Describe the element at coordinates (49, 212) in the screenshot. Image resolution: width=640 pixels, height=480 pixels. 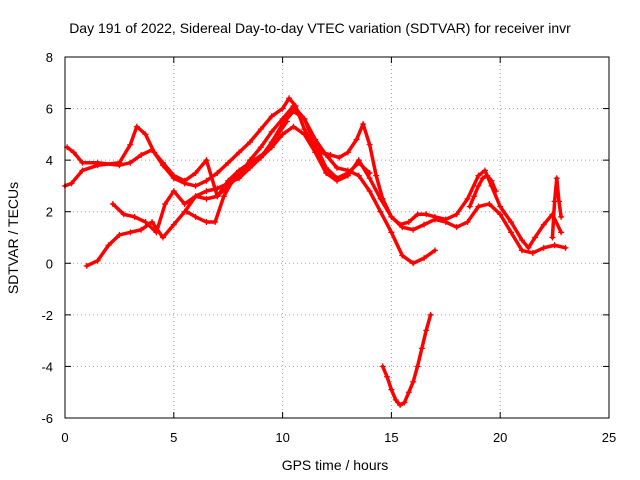
I see `y-tick-label: 2` at that location.